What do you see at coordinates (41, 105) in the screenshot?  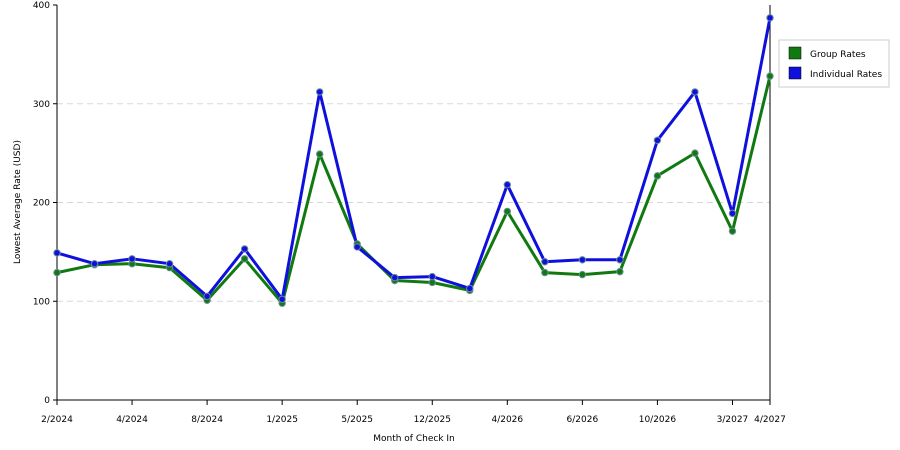 I see `y-tick-label: 300` at bounding box center [41, 105].